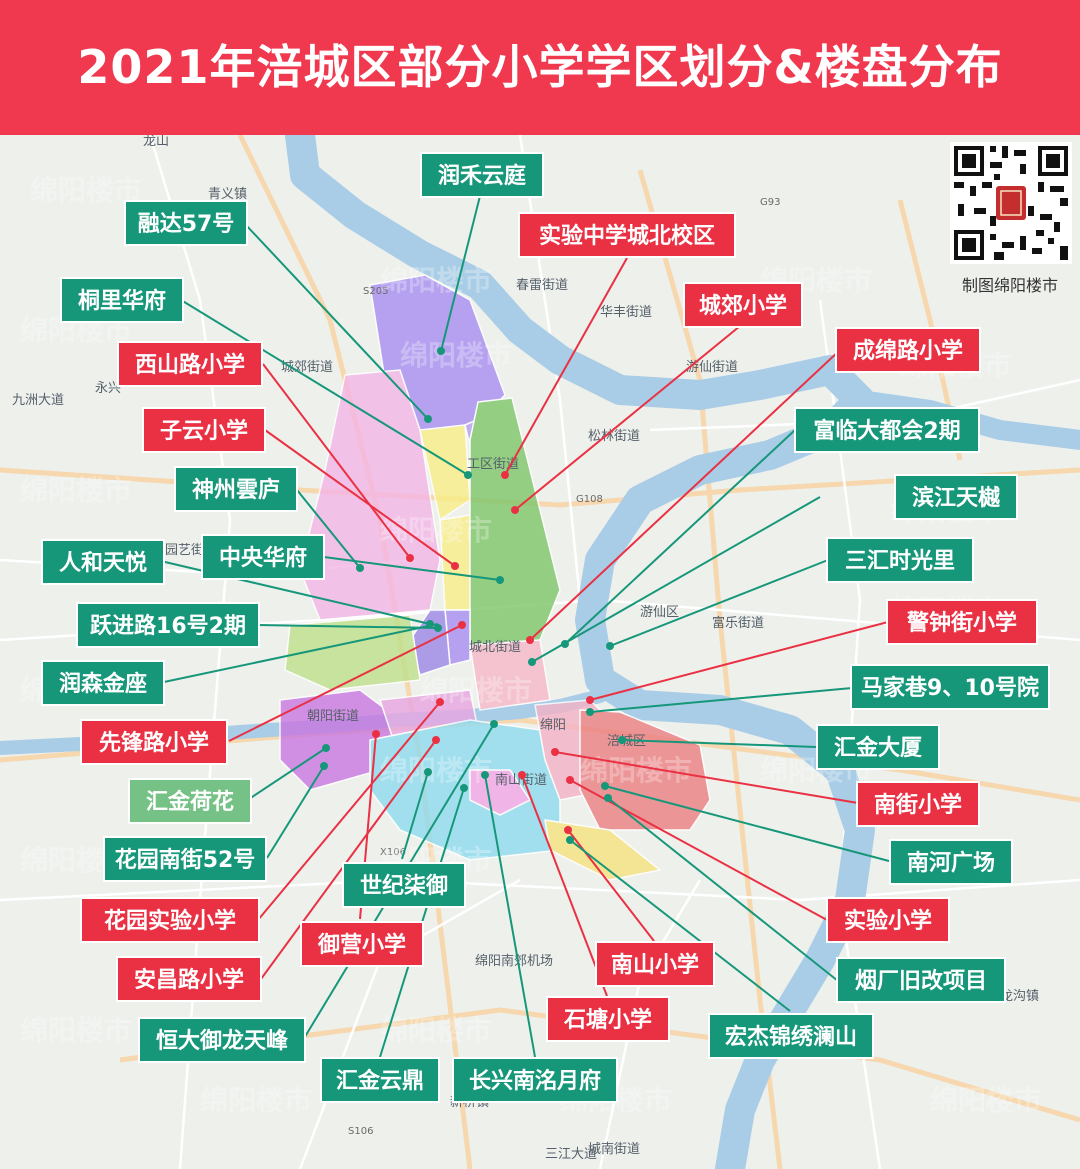  I want to click on estate-label-nanhe-guangchang: 南河广场, so click(951, 862).